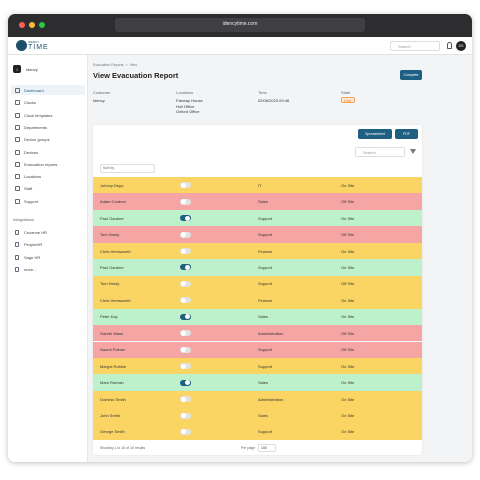 This screenshot has width=480, height=480. I want to click on per-page-select, so click(267, 448).